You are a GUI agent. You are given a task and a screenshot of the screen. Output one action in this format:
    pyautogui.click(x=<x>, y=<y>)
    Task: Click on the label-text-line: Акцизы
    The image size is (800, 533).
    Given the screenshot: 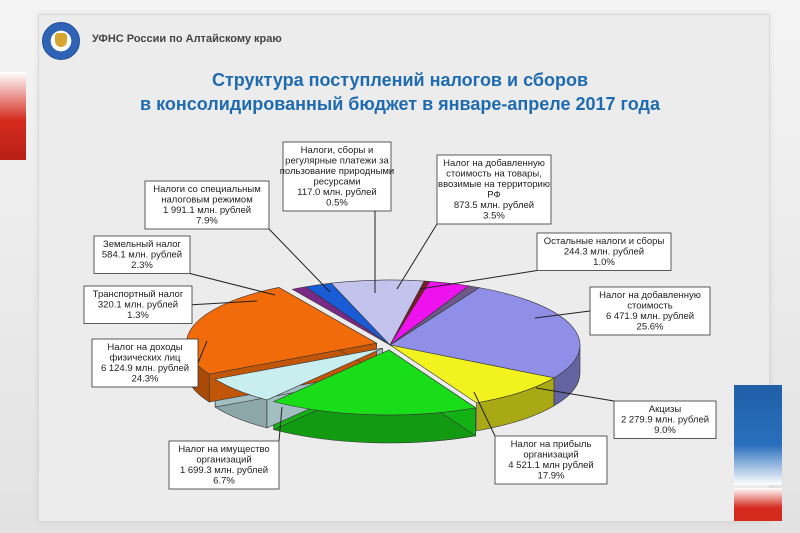 What is the action you would take?
    pyautogui.click(x=665, y=409)
    